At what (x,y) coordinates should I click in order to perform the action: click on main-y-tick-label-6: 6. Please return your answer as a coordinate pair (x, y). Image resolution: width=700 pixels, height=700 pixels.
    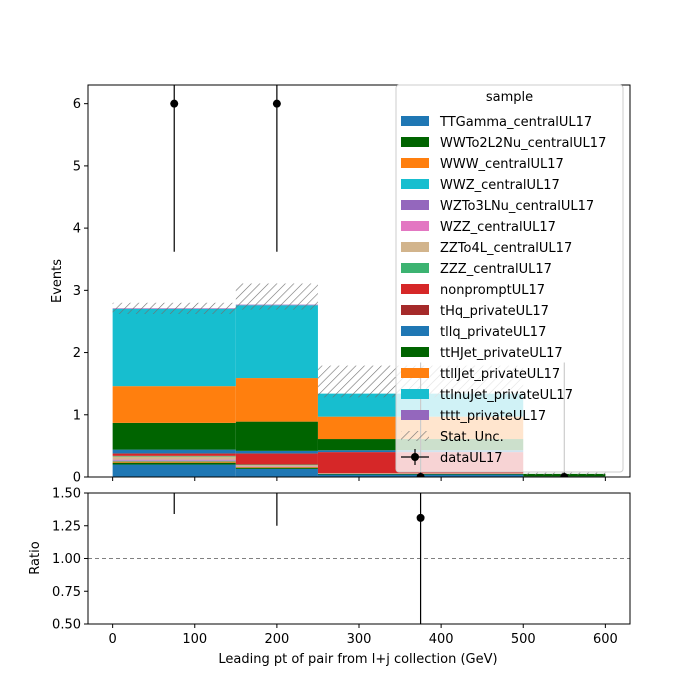
    Looking at the image, I should click on (77, 104).